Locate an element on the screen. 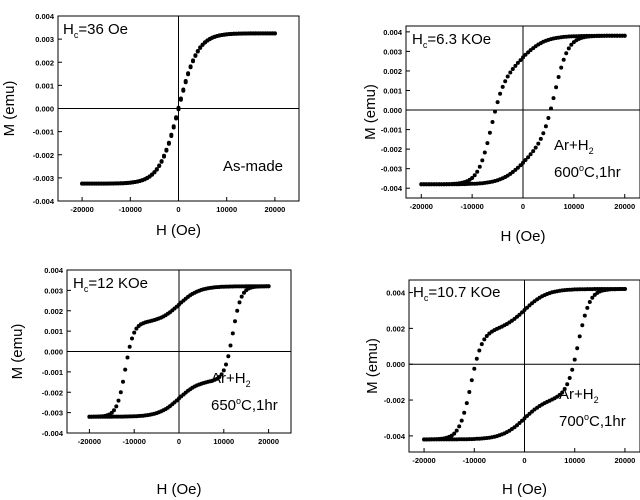 This screenshot has height=500, width=640. series-points is located at coordinates (523, 110).